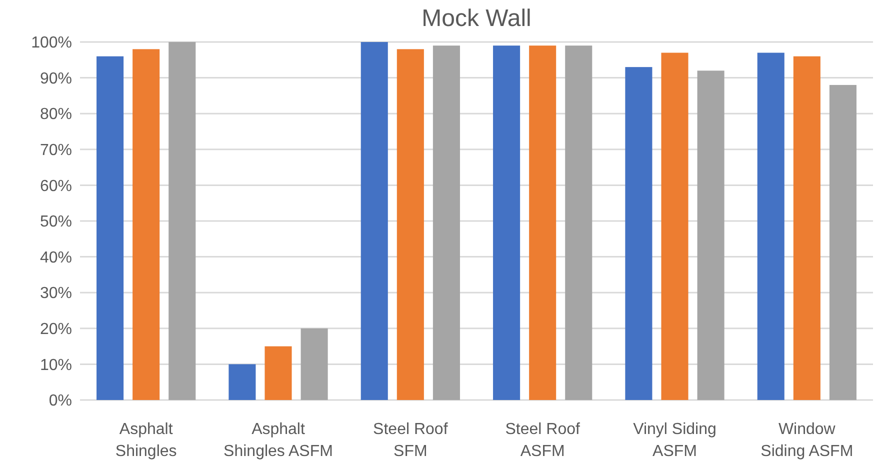  I want to click on y-tick-label: 30%, so click(56, 293).